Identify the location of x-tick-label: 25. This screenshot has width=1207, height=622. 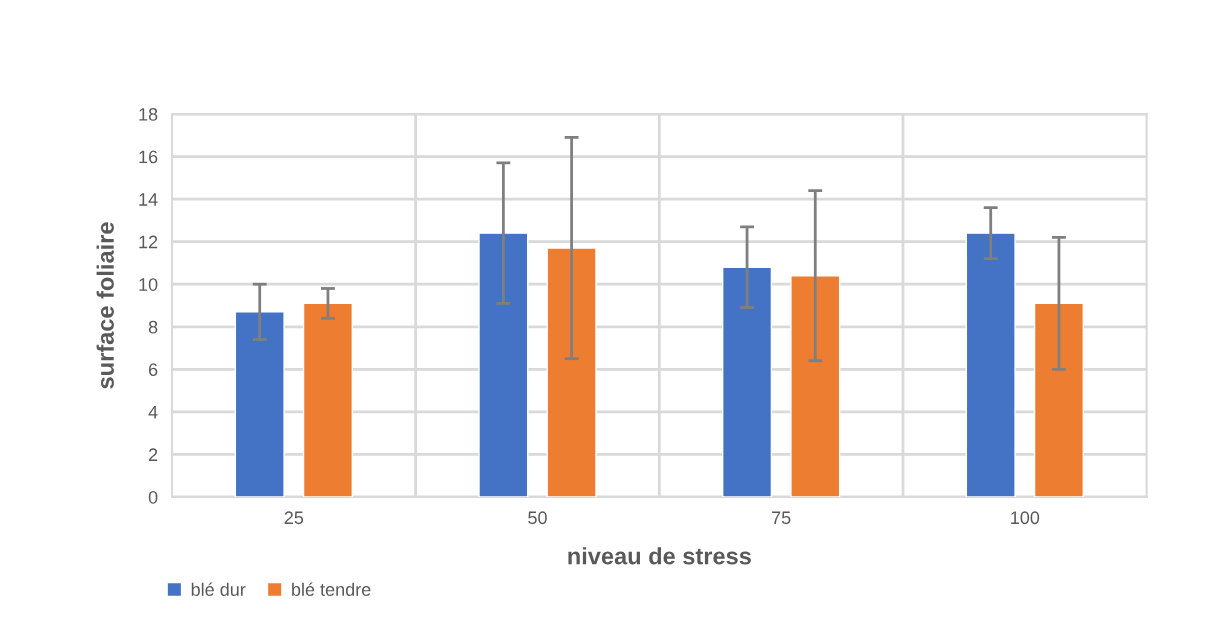
(294, 518).